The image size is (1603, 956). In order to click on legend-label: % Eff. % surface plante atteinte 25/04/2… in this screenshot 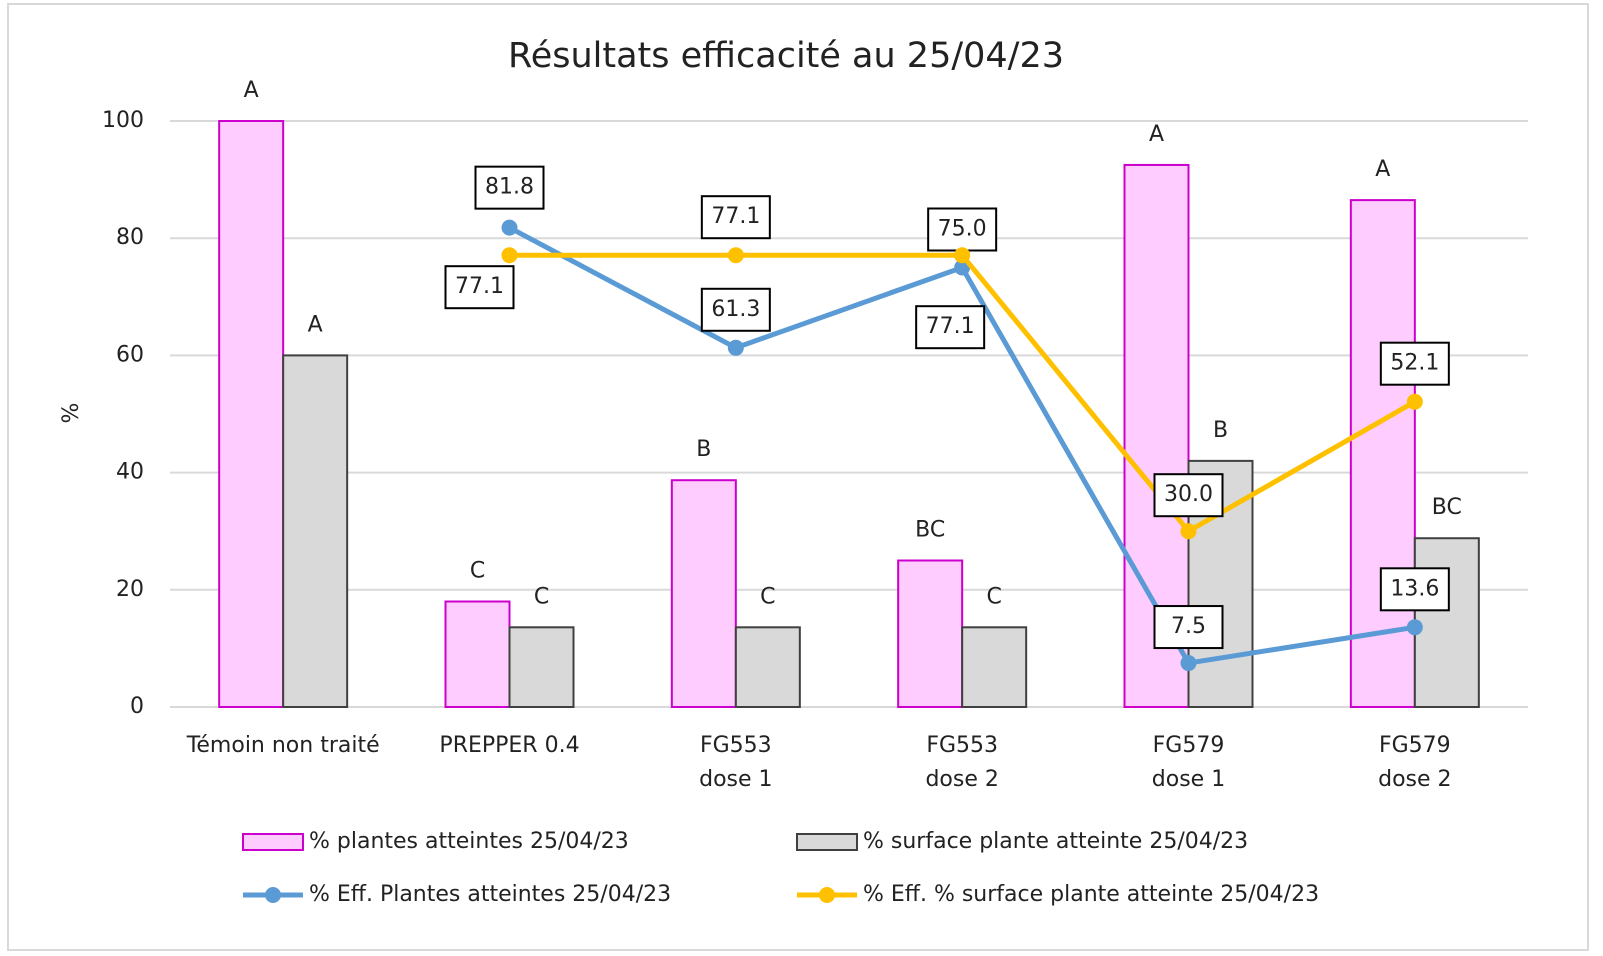, I will do `click(1091, 894)`.